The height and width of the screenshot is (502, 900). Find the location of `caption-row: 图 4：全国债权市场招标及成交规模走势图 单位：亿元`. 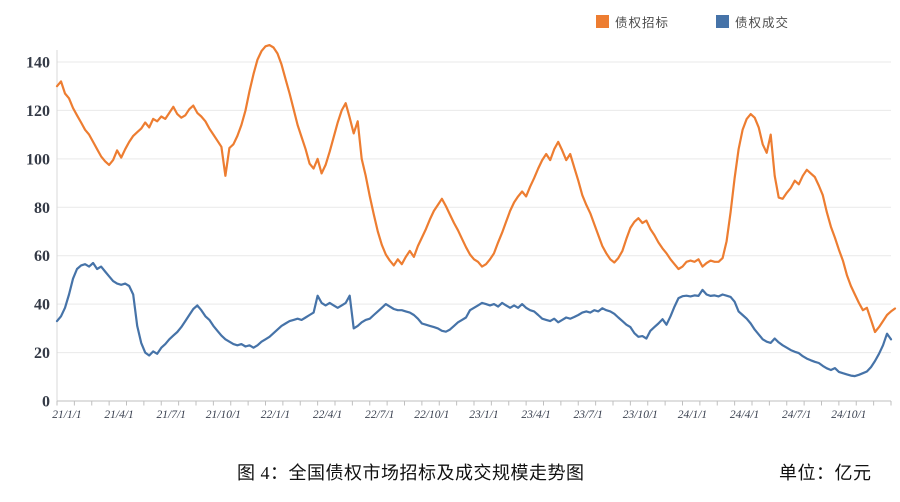

caption-row: 图 4：全国债权市场招标及成交规模走势图 单位：亿元 is located at coordinates (450, 474).